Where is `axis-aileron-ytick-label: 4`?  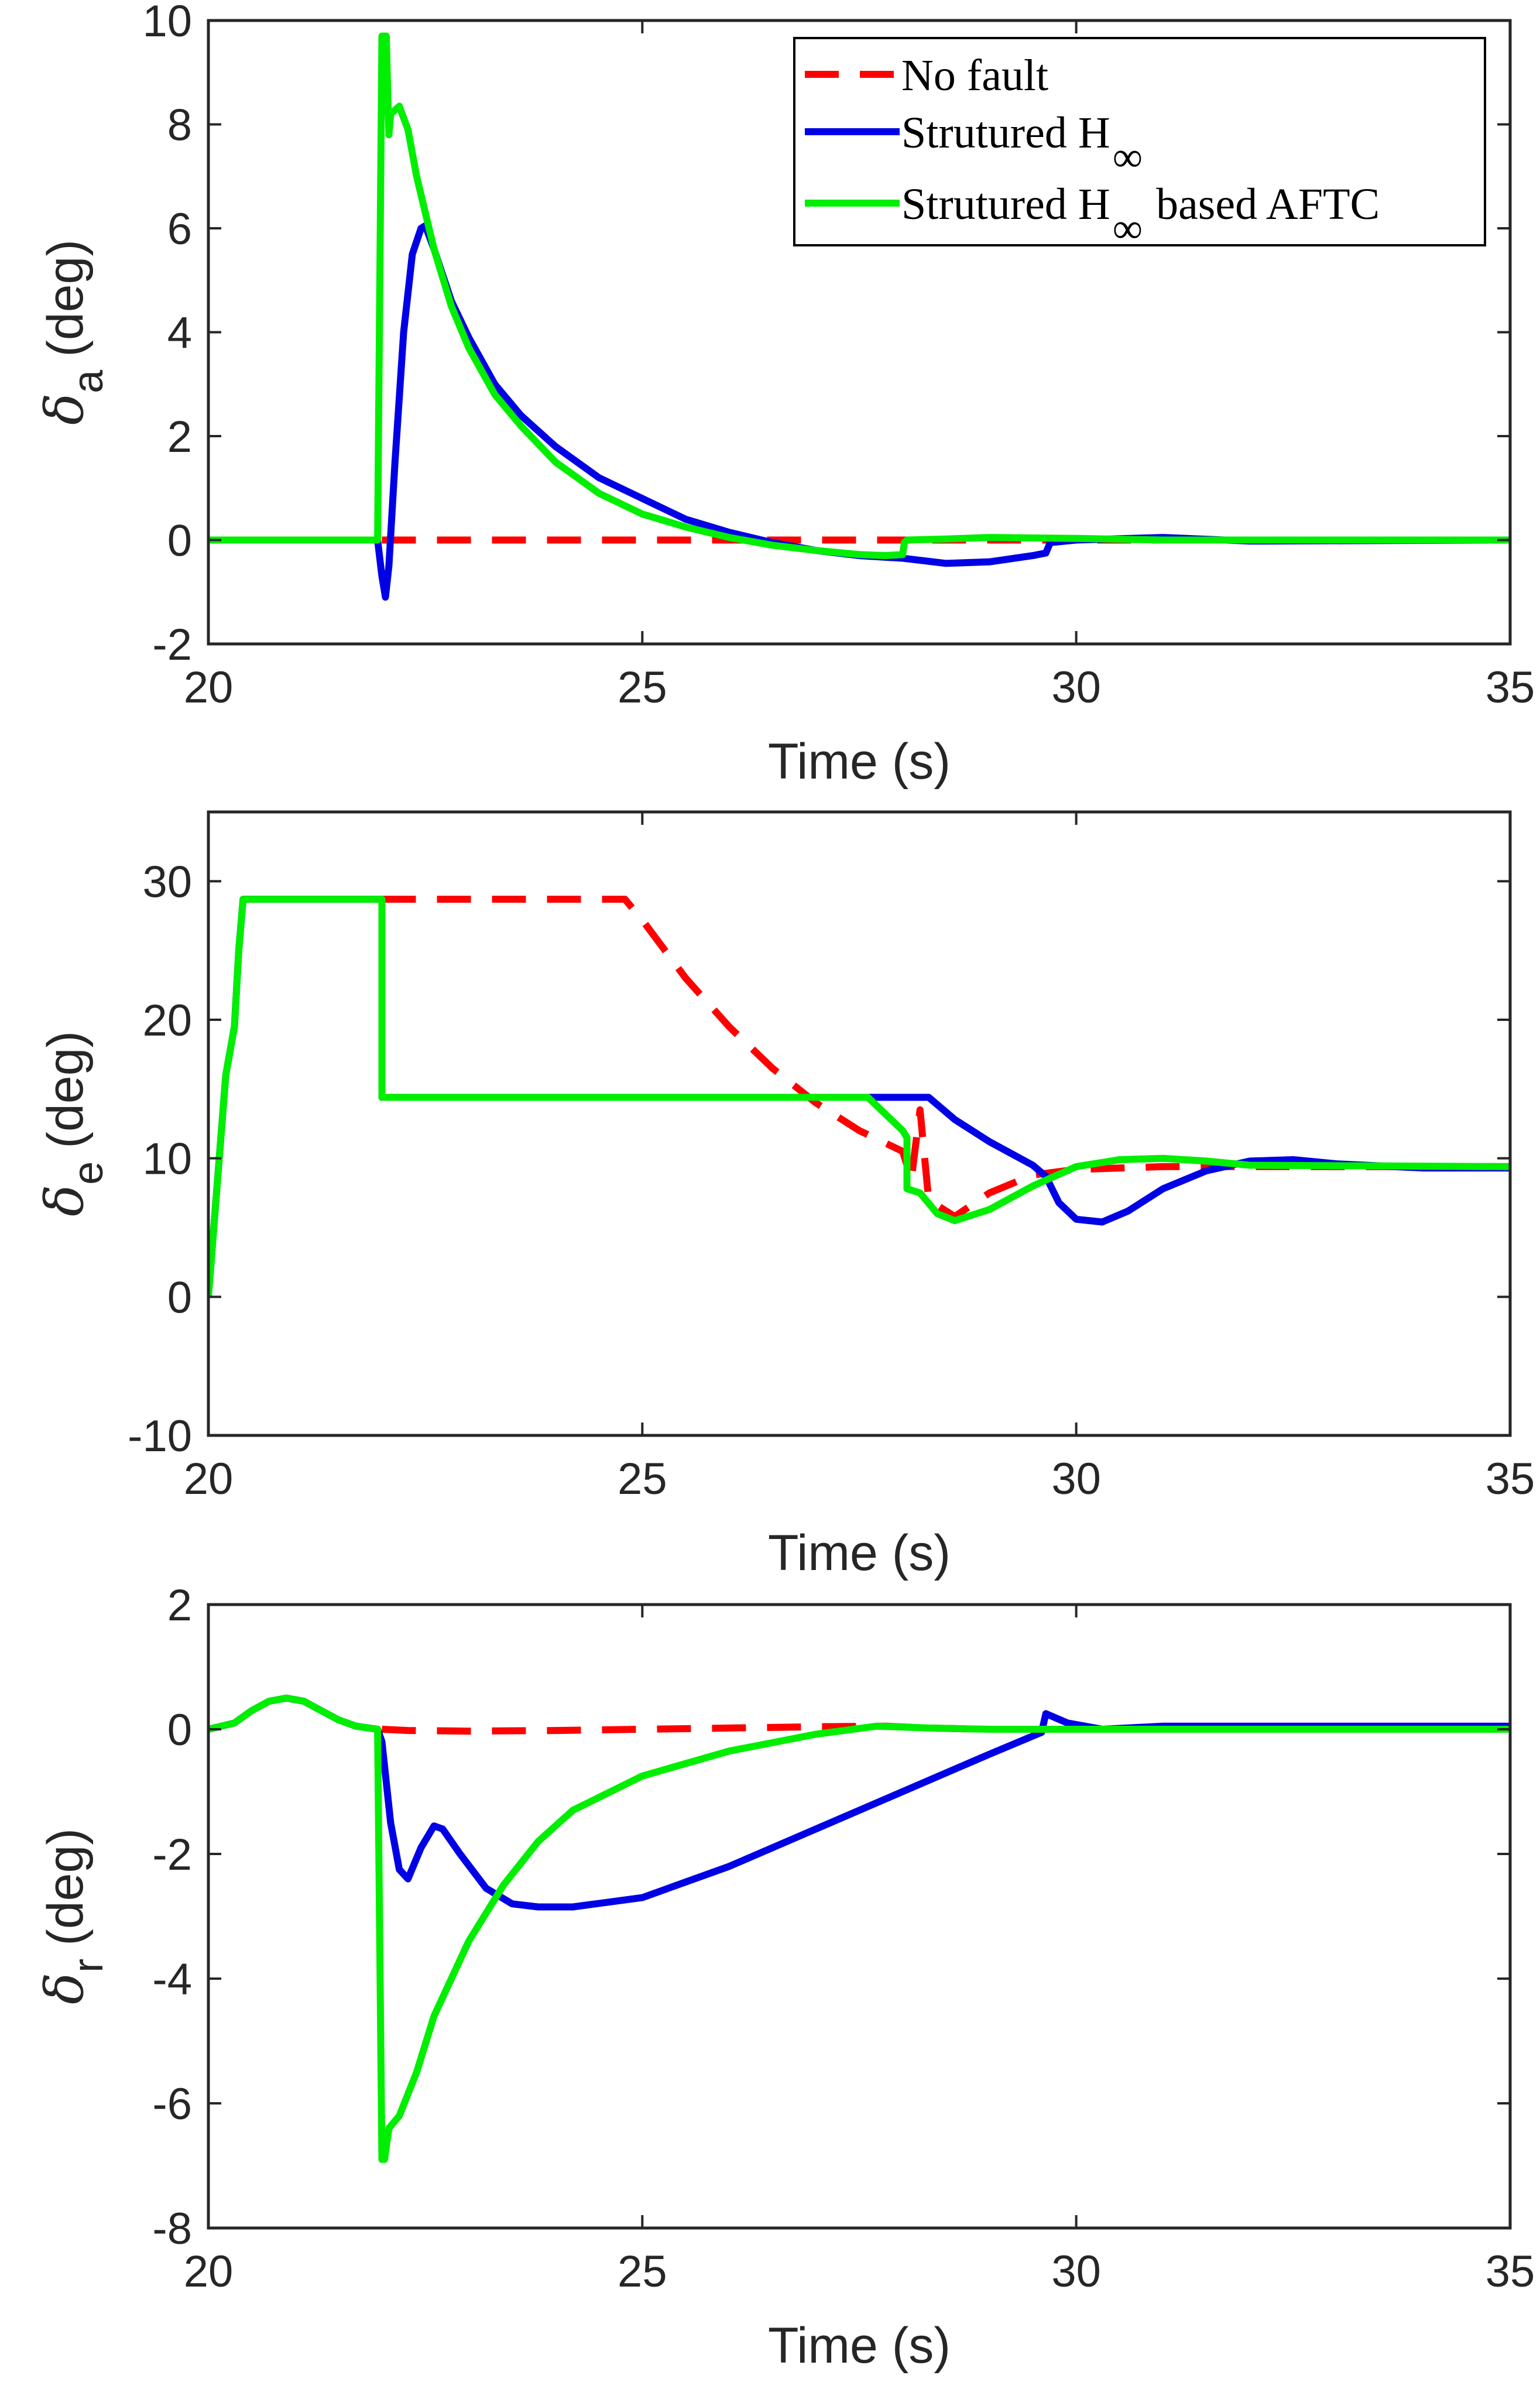
axis-aileron-ytick-label: 4 is located at coordinates (179, 334).